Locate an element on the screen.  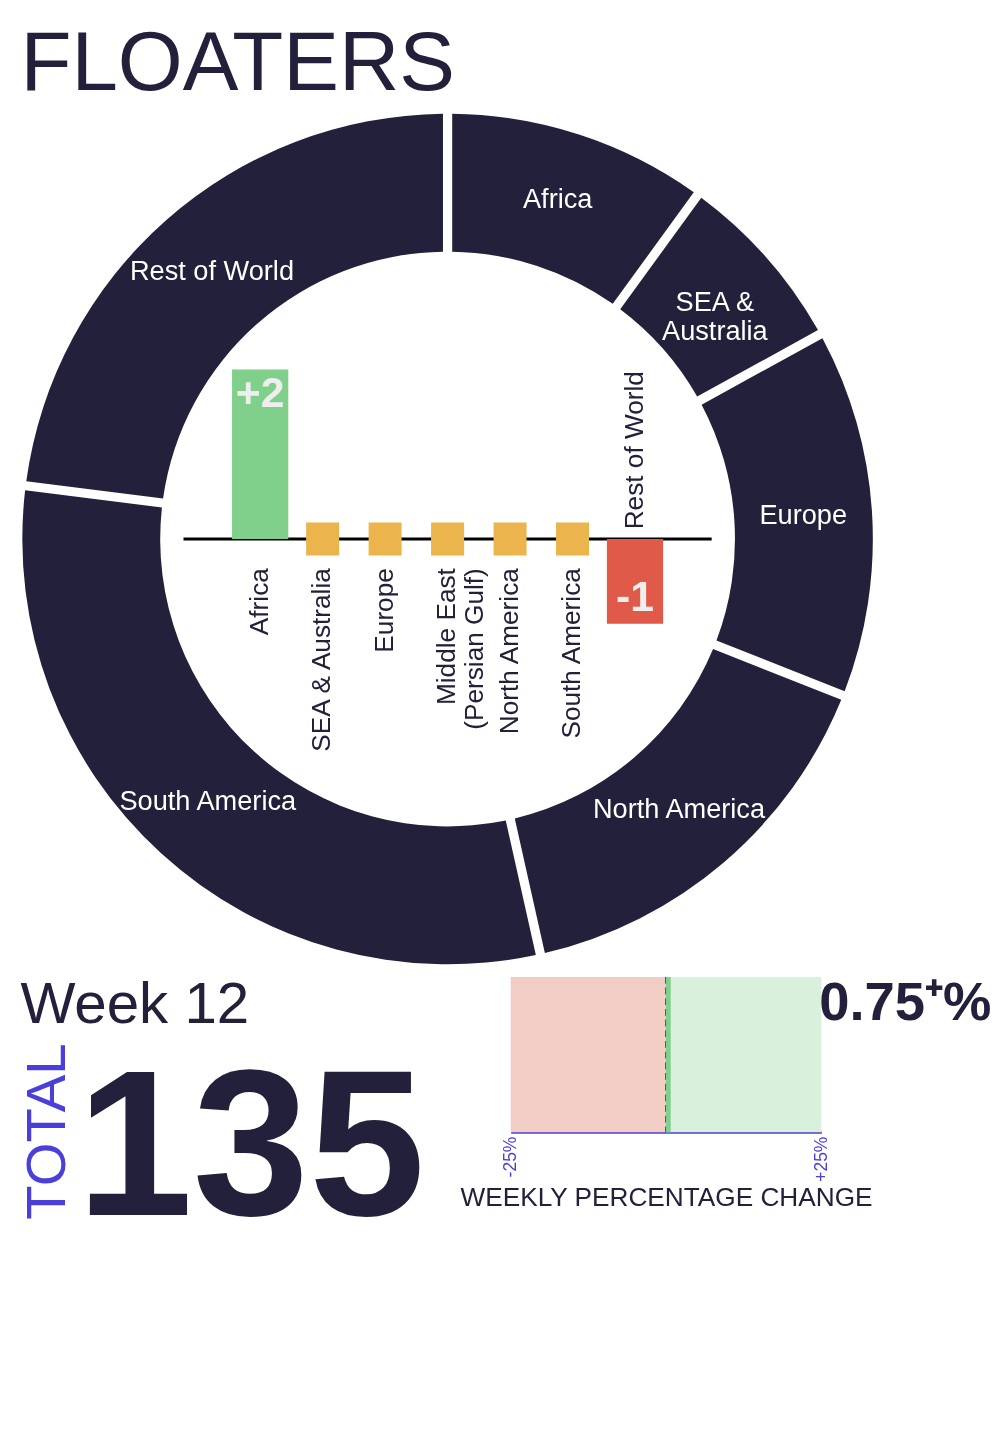
chart-title: FLOATERS is located at coordinates (237, 61).